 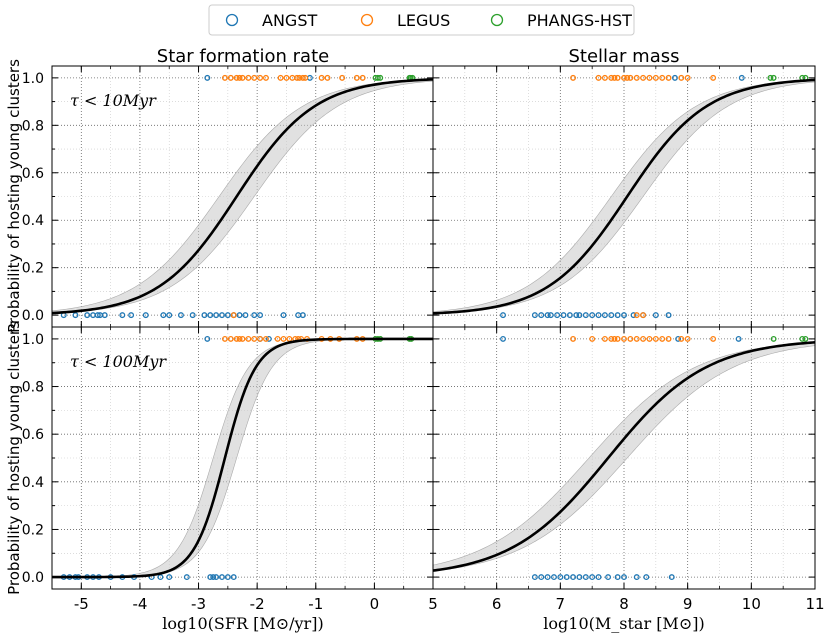 What do you see at coordinates (421, 20) in the screenshot?
I see `legend: ANGST LEGUS PHANGS-HST` at bounding box center [421, 20].